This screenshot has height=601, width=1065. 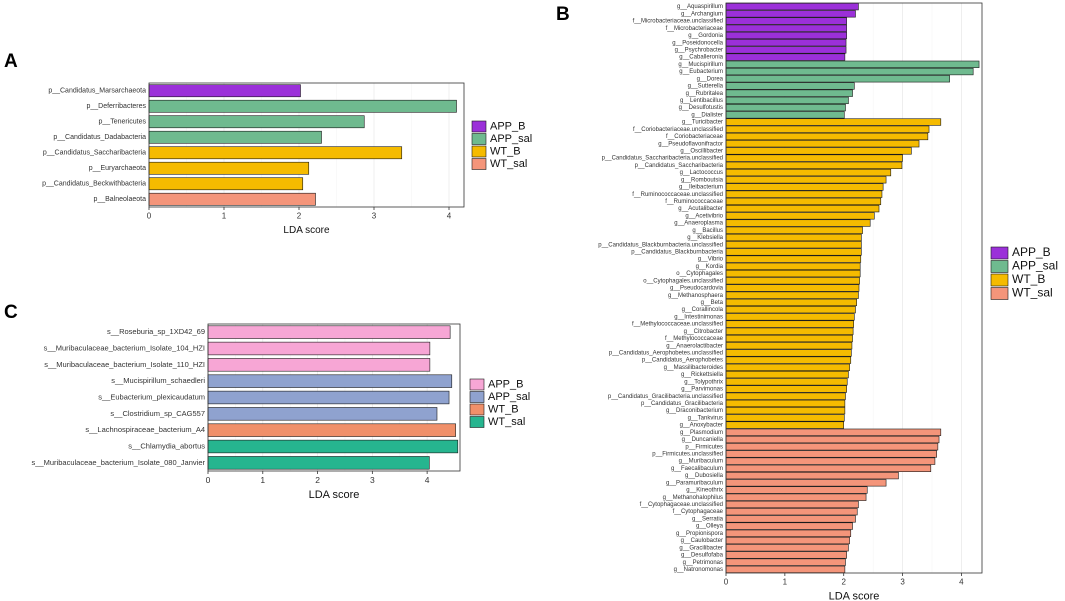 What do you see at coordinates (698, 512) in the screenshot?
I see `panel-b-category-label: f__Cytophagaceae` at bounding box center [698, 512].